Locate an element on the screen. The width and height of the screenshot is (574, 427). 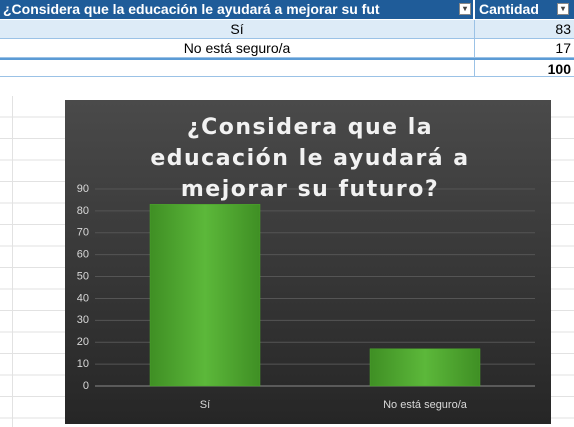
table-row: Sí 83 is located at coordinates (287, 29).